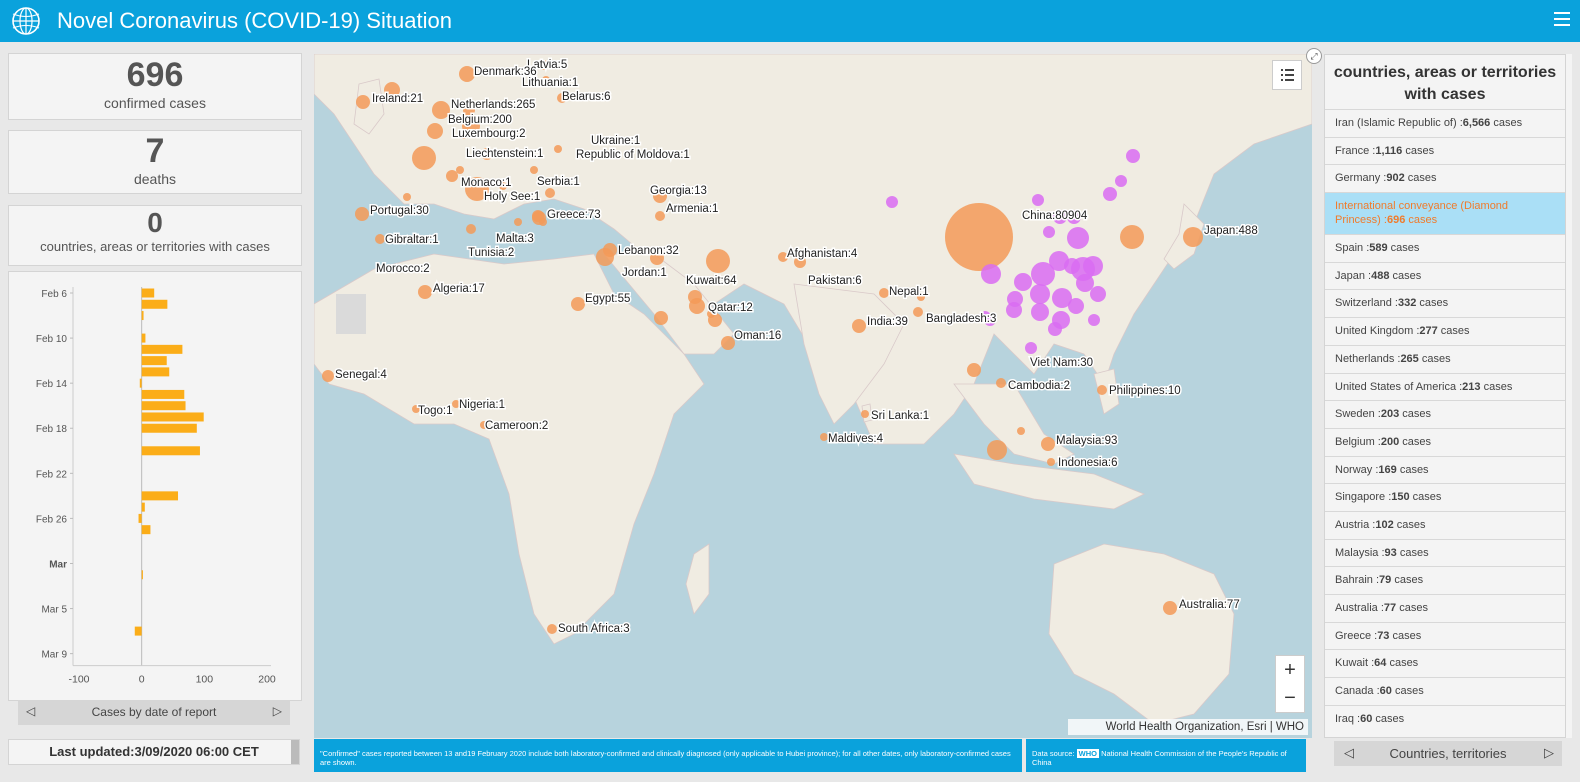  Describe the element at coordinates (1290, 698) in the screenshot. I see `zoom-out-button: −` at that location.